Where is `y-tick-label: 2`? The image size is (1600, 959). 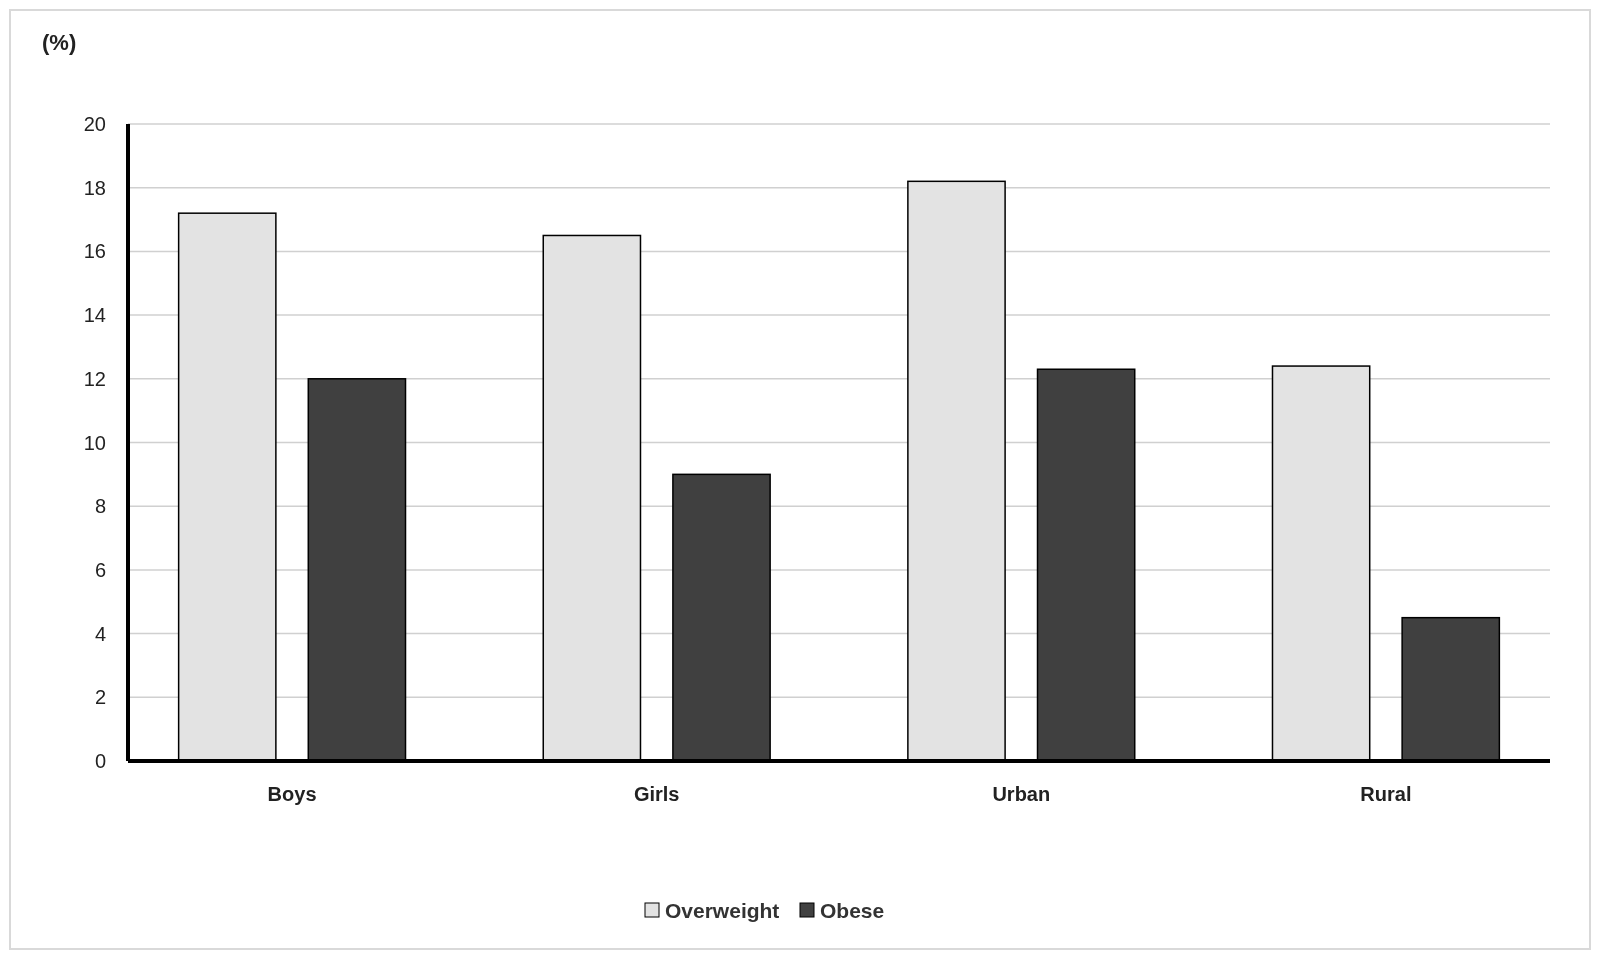 y-tick-label: 2 is located at coordinates (100, 697).